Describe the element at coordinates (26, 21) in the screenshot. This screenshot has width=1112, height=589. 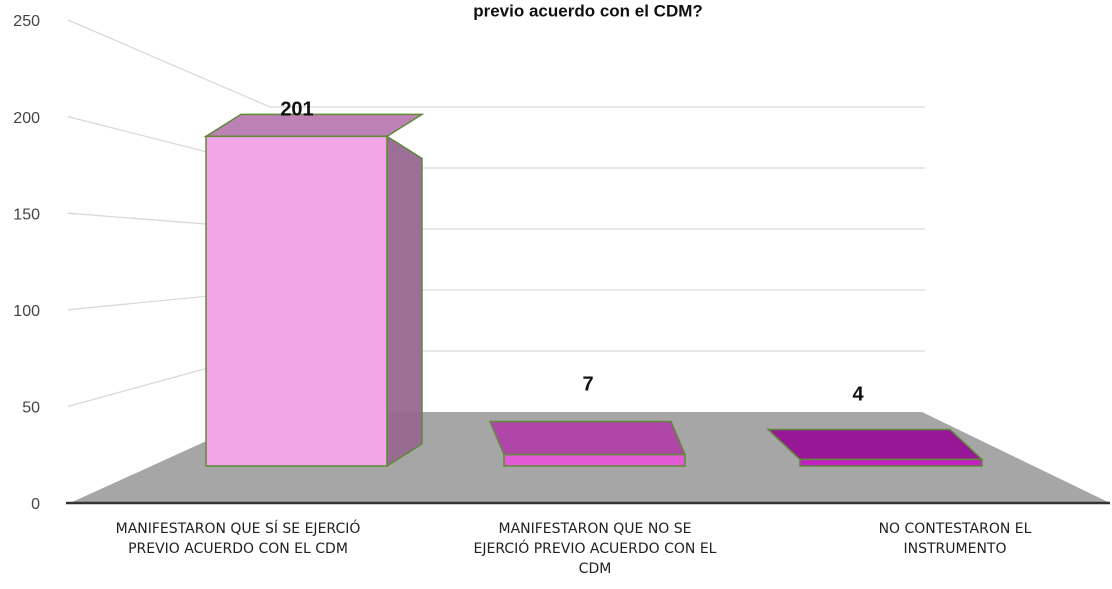
I see `y-tick-label: 250` at that location.